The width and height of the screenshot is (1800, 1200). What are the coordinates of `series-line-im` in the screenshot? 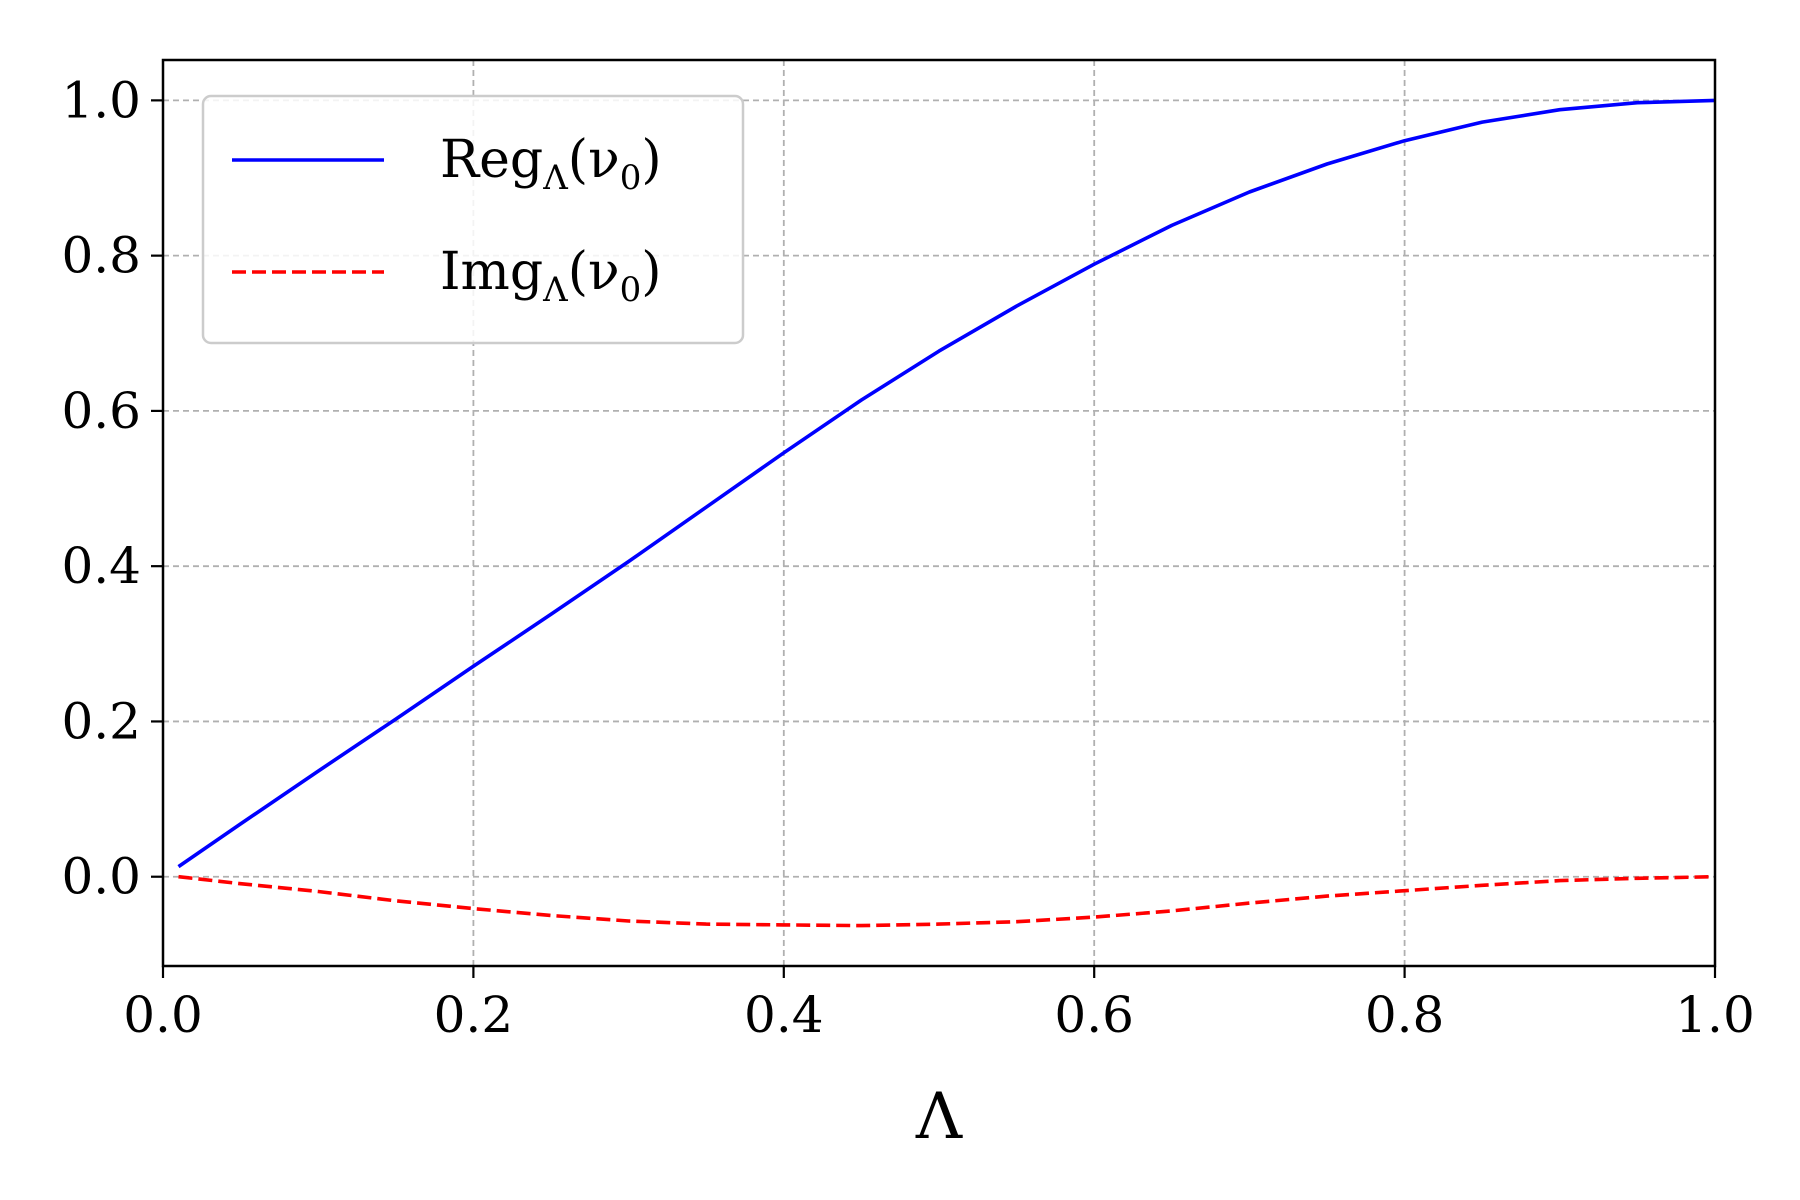 It's located at (947, 901).